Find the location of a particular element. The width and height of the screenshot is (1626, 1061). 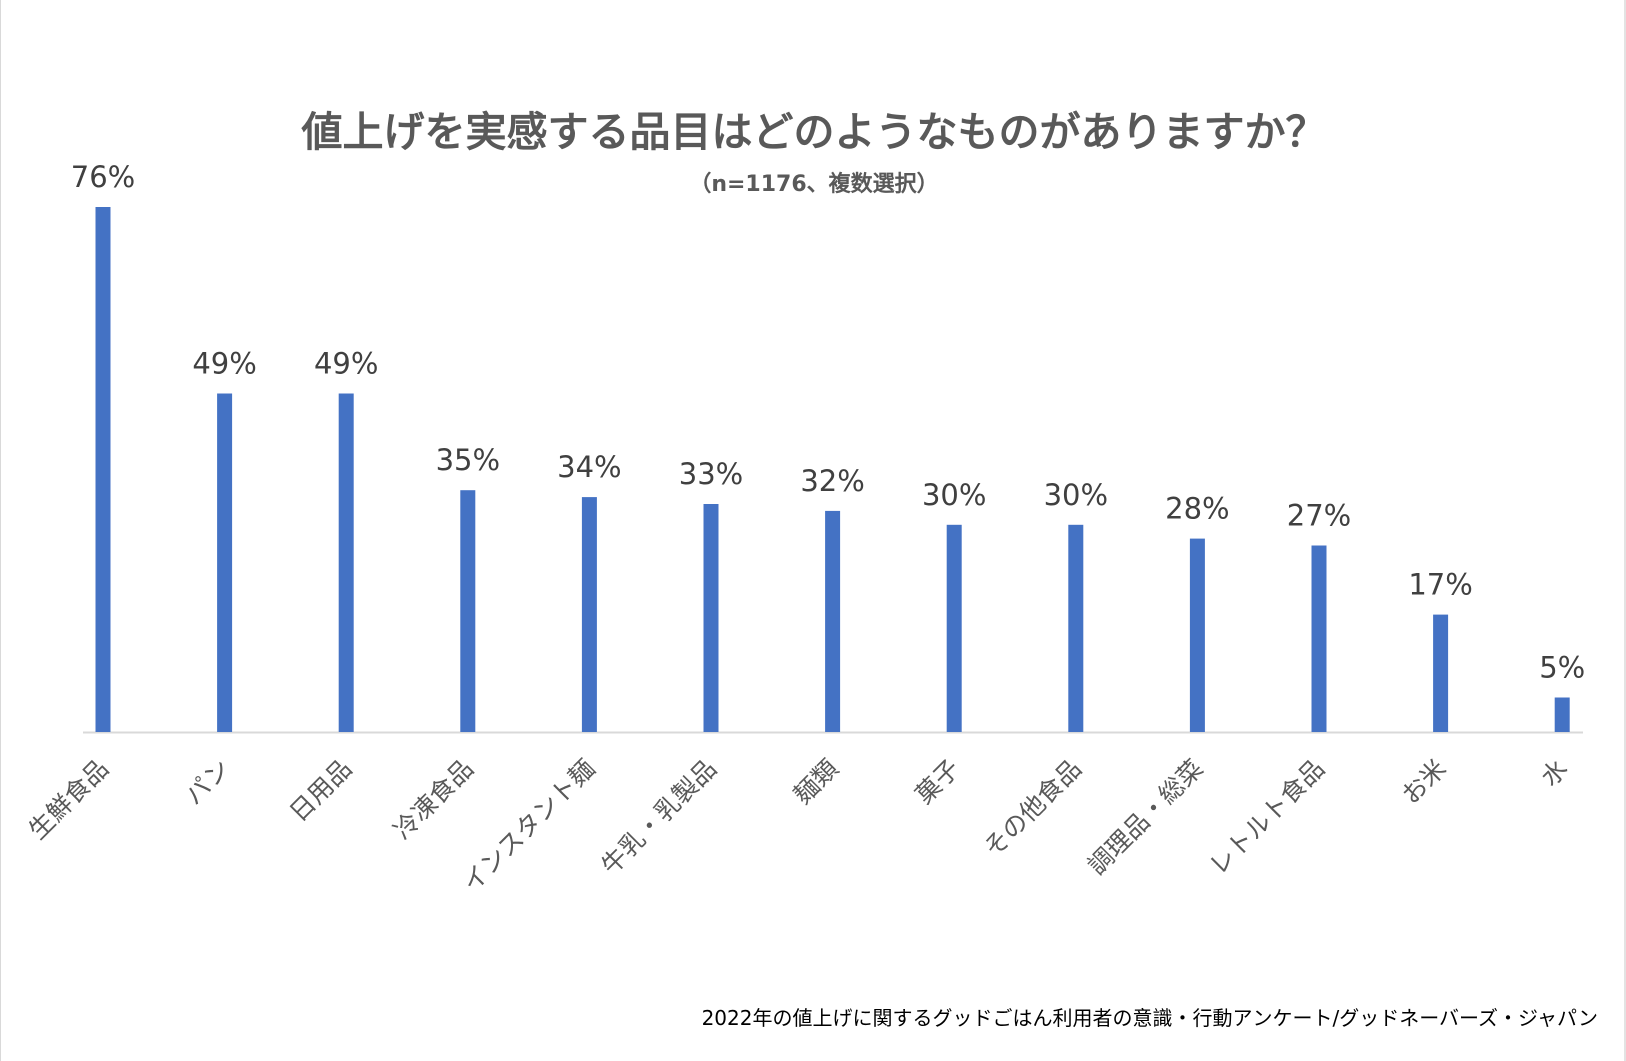

category-label: お米 is located at coordinates (1424, 782).